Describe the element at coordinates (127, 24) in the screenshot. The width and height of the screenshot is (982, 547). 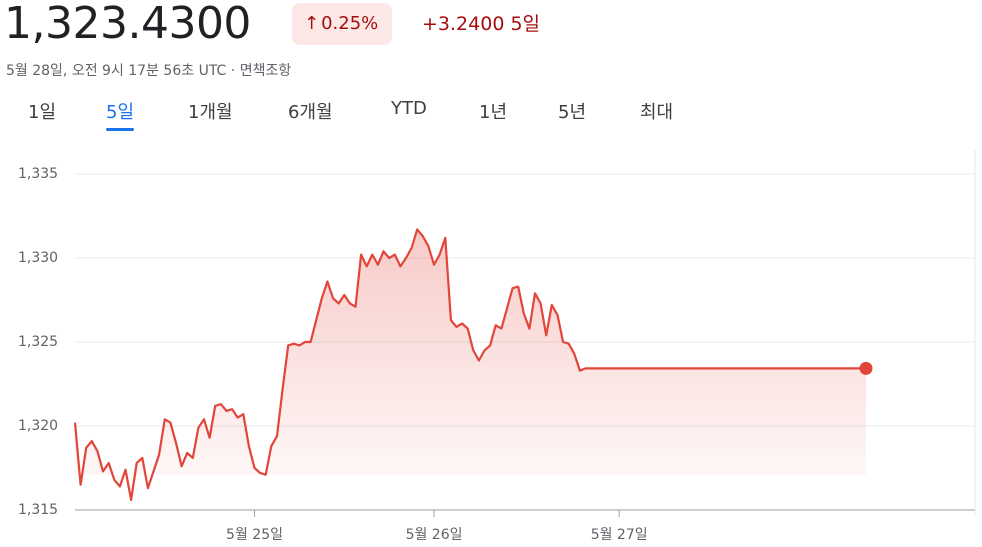
I see `price: 1,323.4300` at that location.